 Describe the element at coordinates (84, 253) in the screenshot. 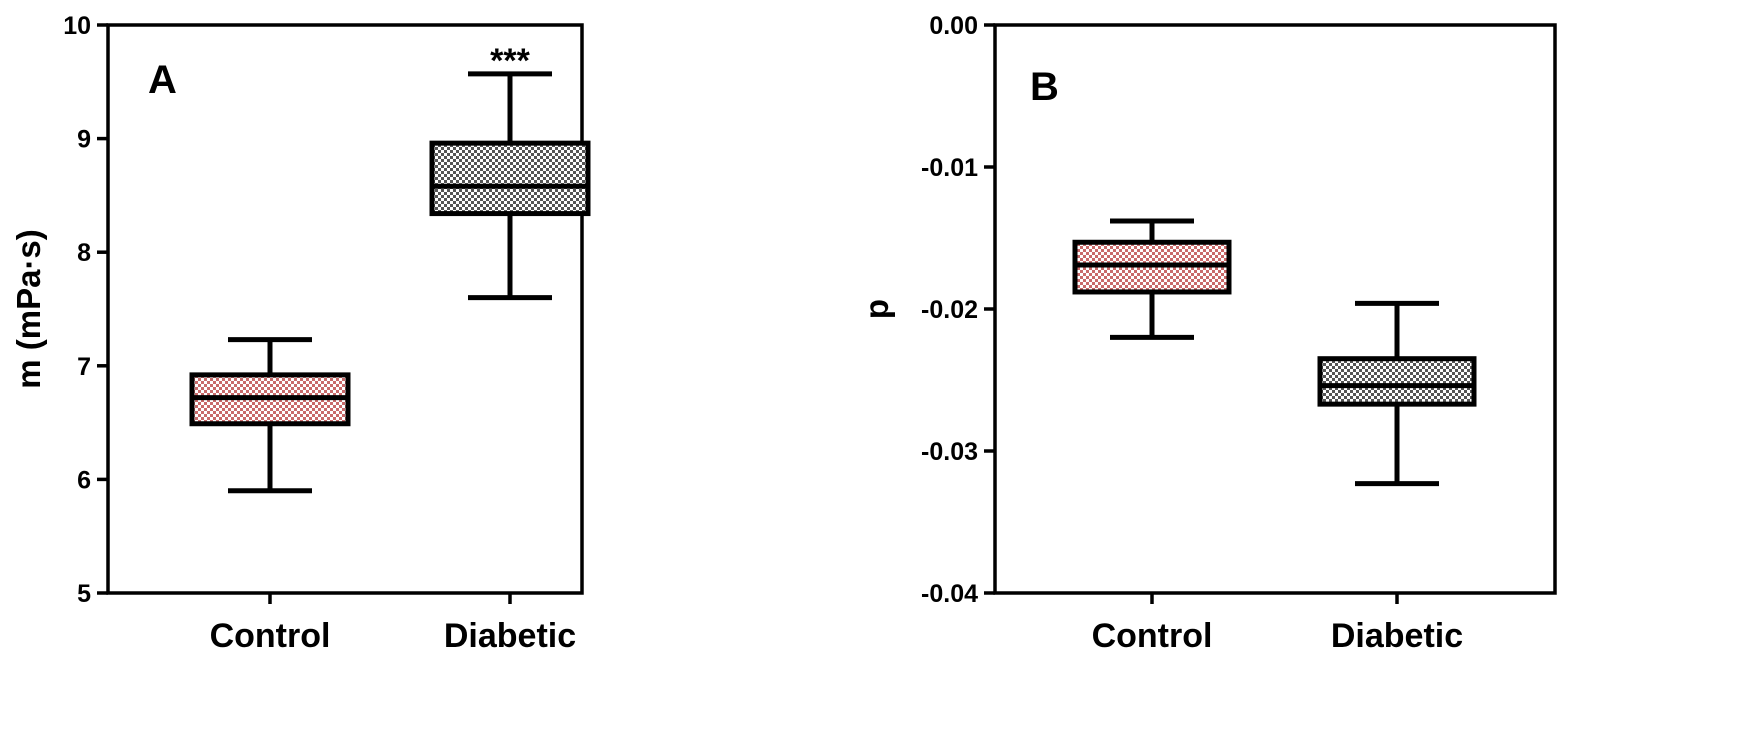

I see `y-tick-label: 8` at that location.